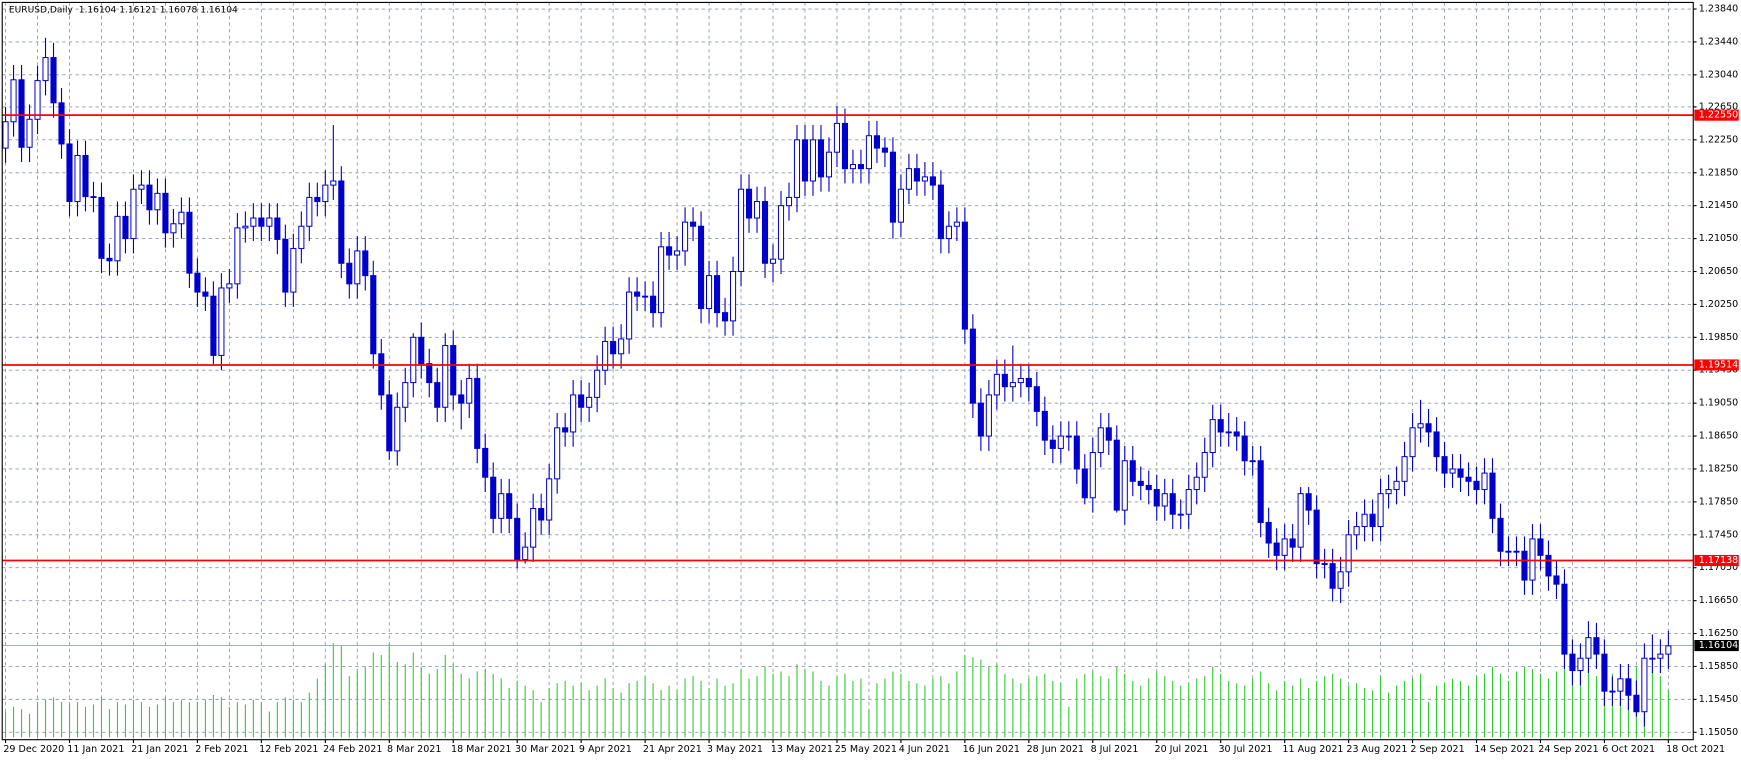 Image resolution: width=1741 pixels, height=761 pixels. I want to click on y-tick-label: 1.16650, so click(1718, 600).